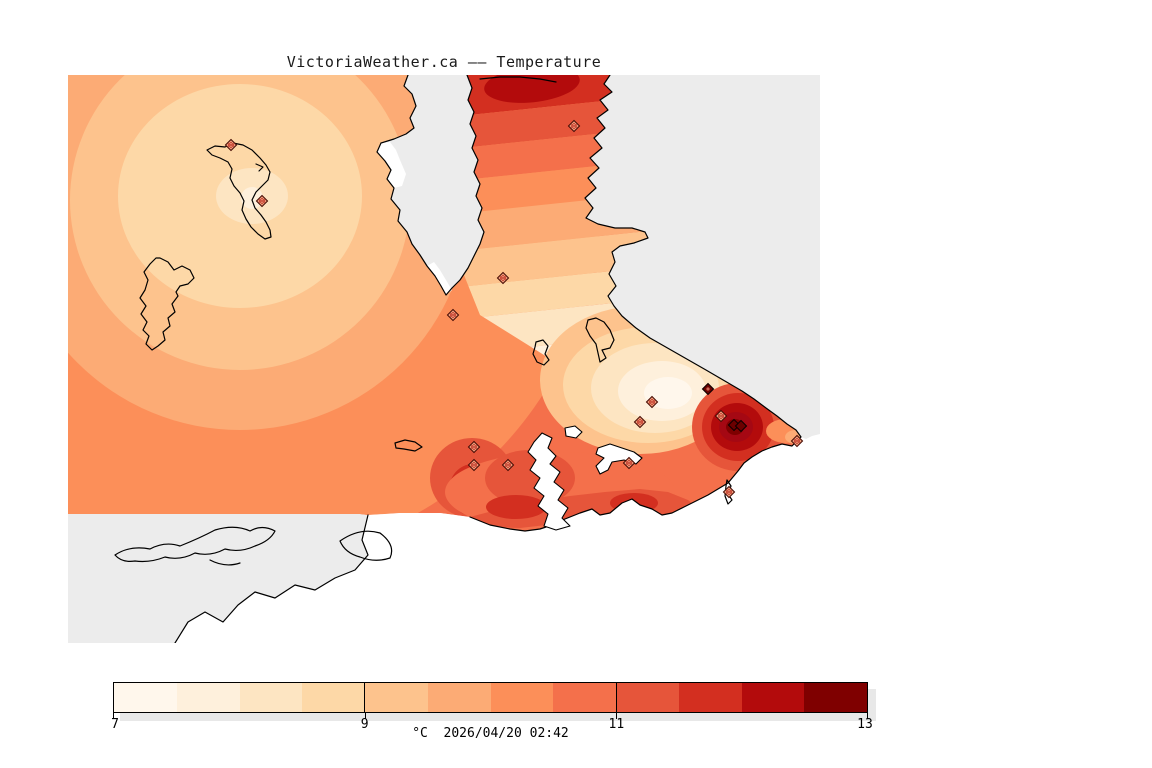 This screenshot has height=768, width=1152. I want to click on temperature-colorbar, so click(490, 697).